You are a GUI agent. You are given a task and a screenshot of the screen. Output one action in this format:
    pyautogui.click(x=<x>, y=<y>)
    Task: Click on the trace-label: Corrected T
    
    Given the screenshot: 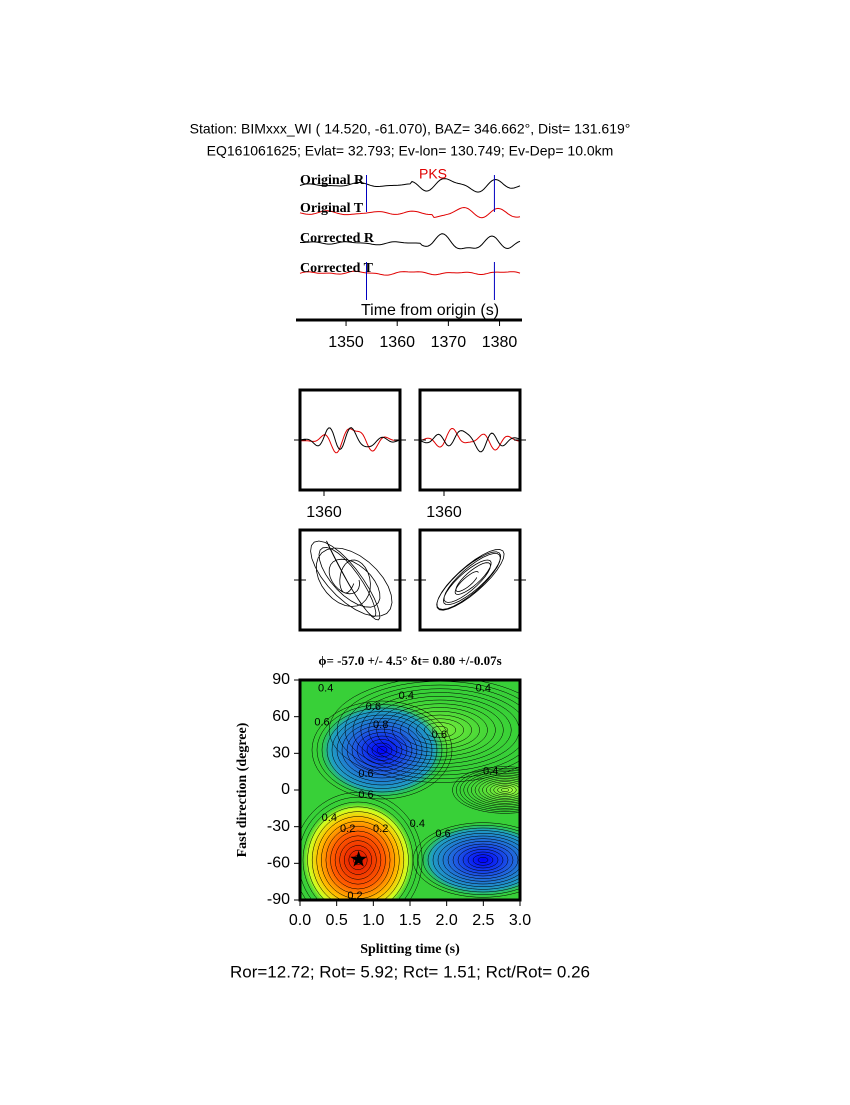 What is the action you would take?
    pyautogui.click(x=337, y=268)
    